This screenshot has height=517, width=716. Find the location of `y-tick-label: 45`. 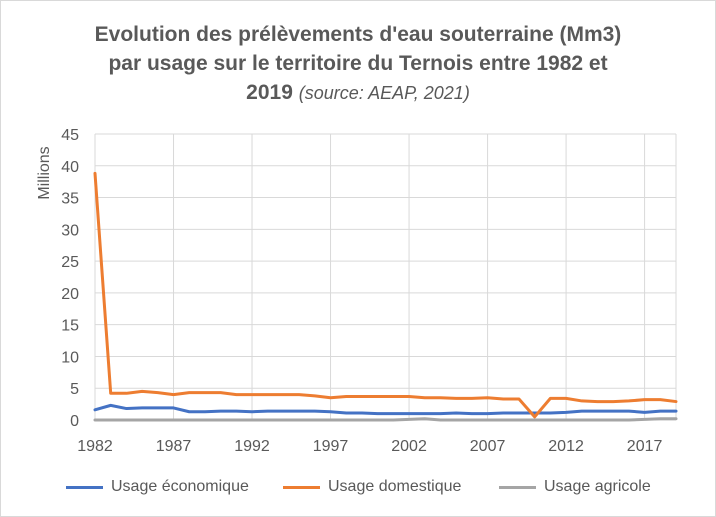

y-tick-label: 45 is located at coordinates (70, 135).